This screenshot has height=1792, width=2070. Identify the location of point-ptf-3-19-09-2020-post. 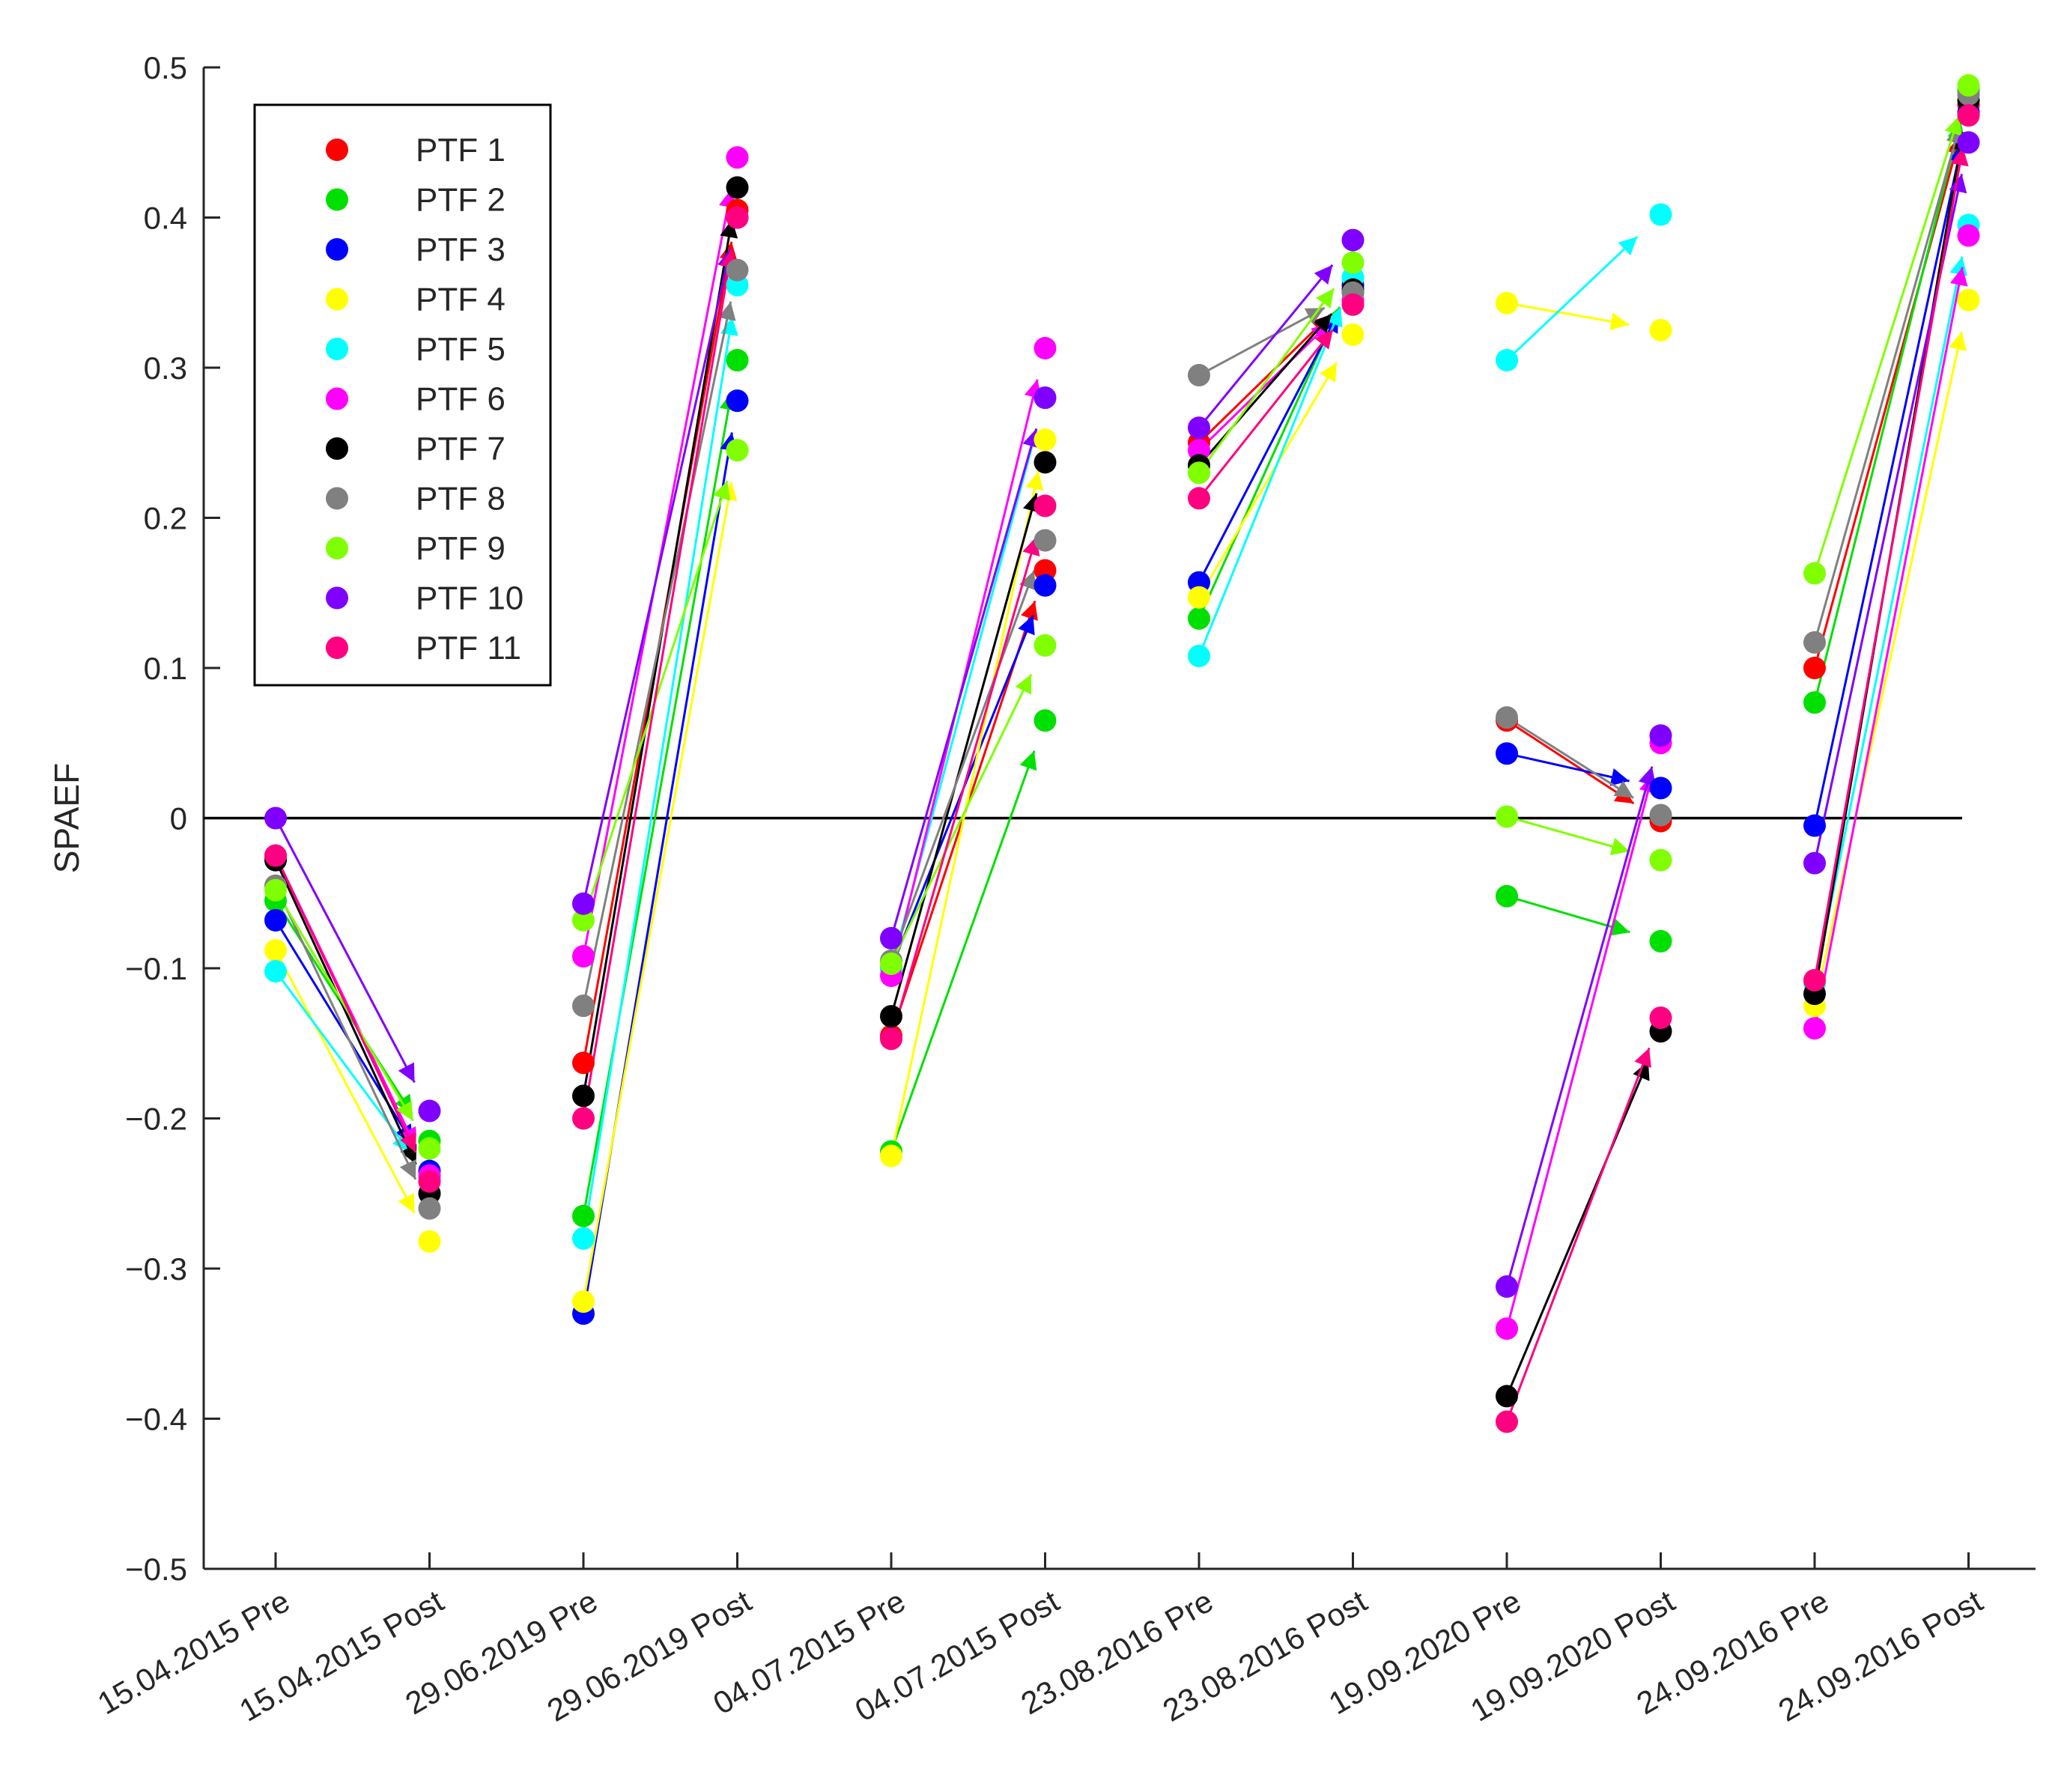
(1660, 788).